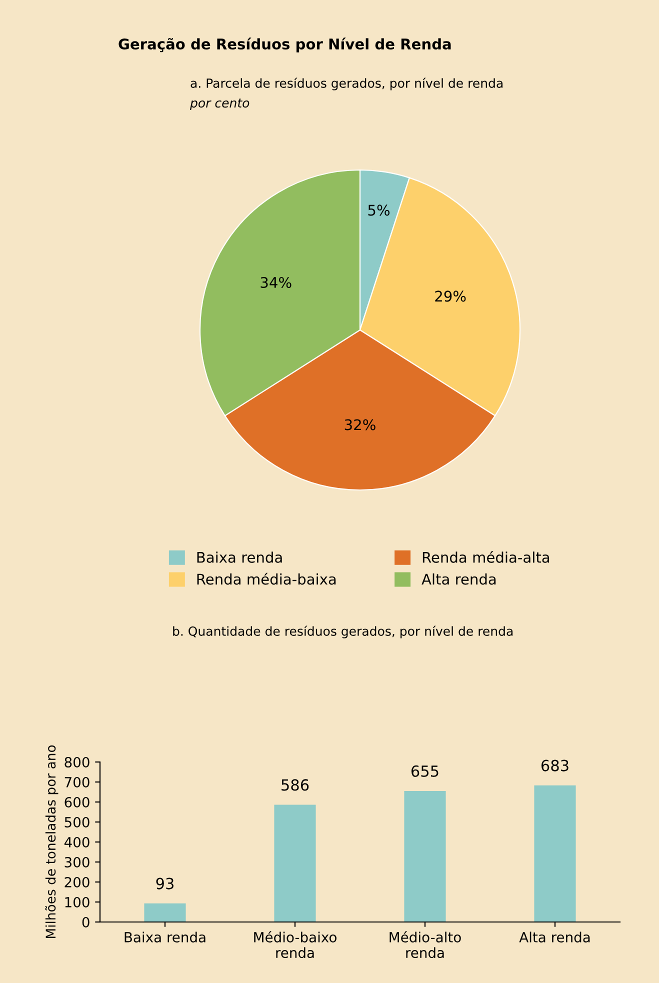 This screenshot has height=983, width=659. What do you see at coordinates (295, 785) in the screenshot?
I see `data-label: 586` at bounding box center [295, 785].